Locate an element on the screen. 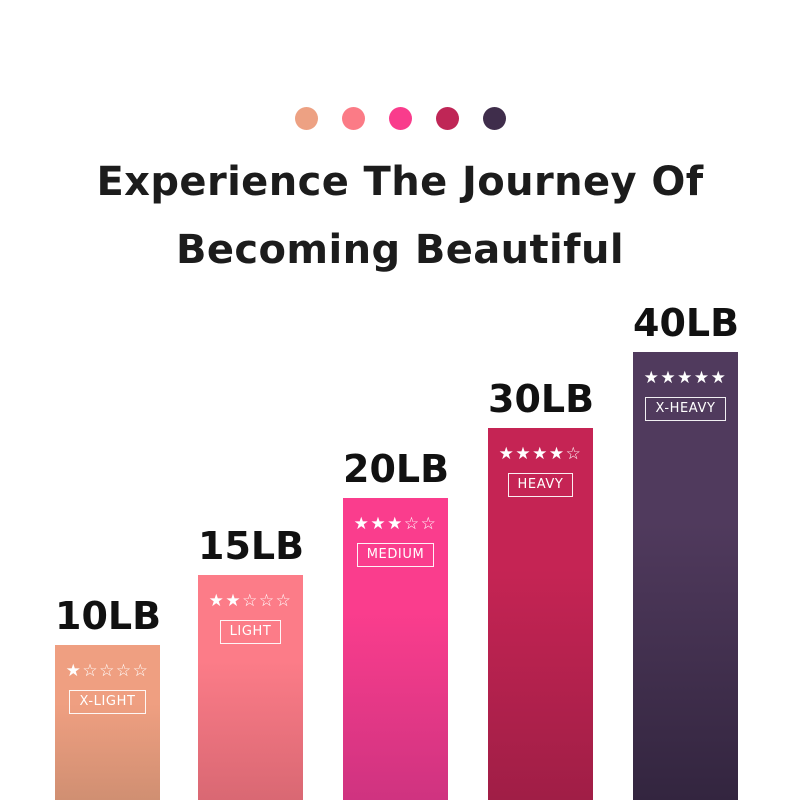  bar-body: ★★★★☆ HEAVY is located at coordinates (540, 614).